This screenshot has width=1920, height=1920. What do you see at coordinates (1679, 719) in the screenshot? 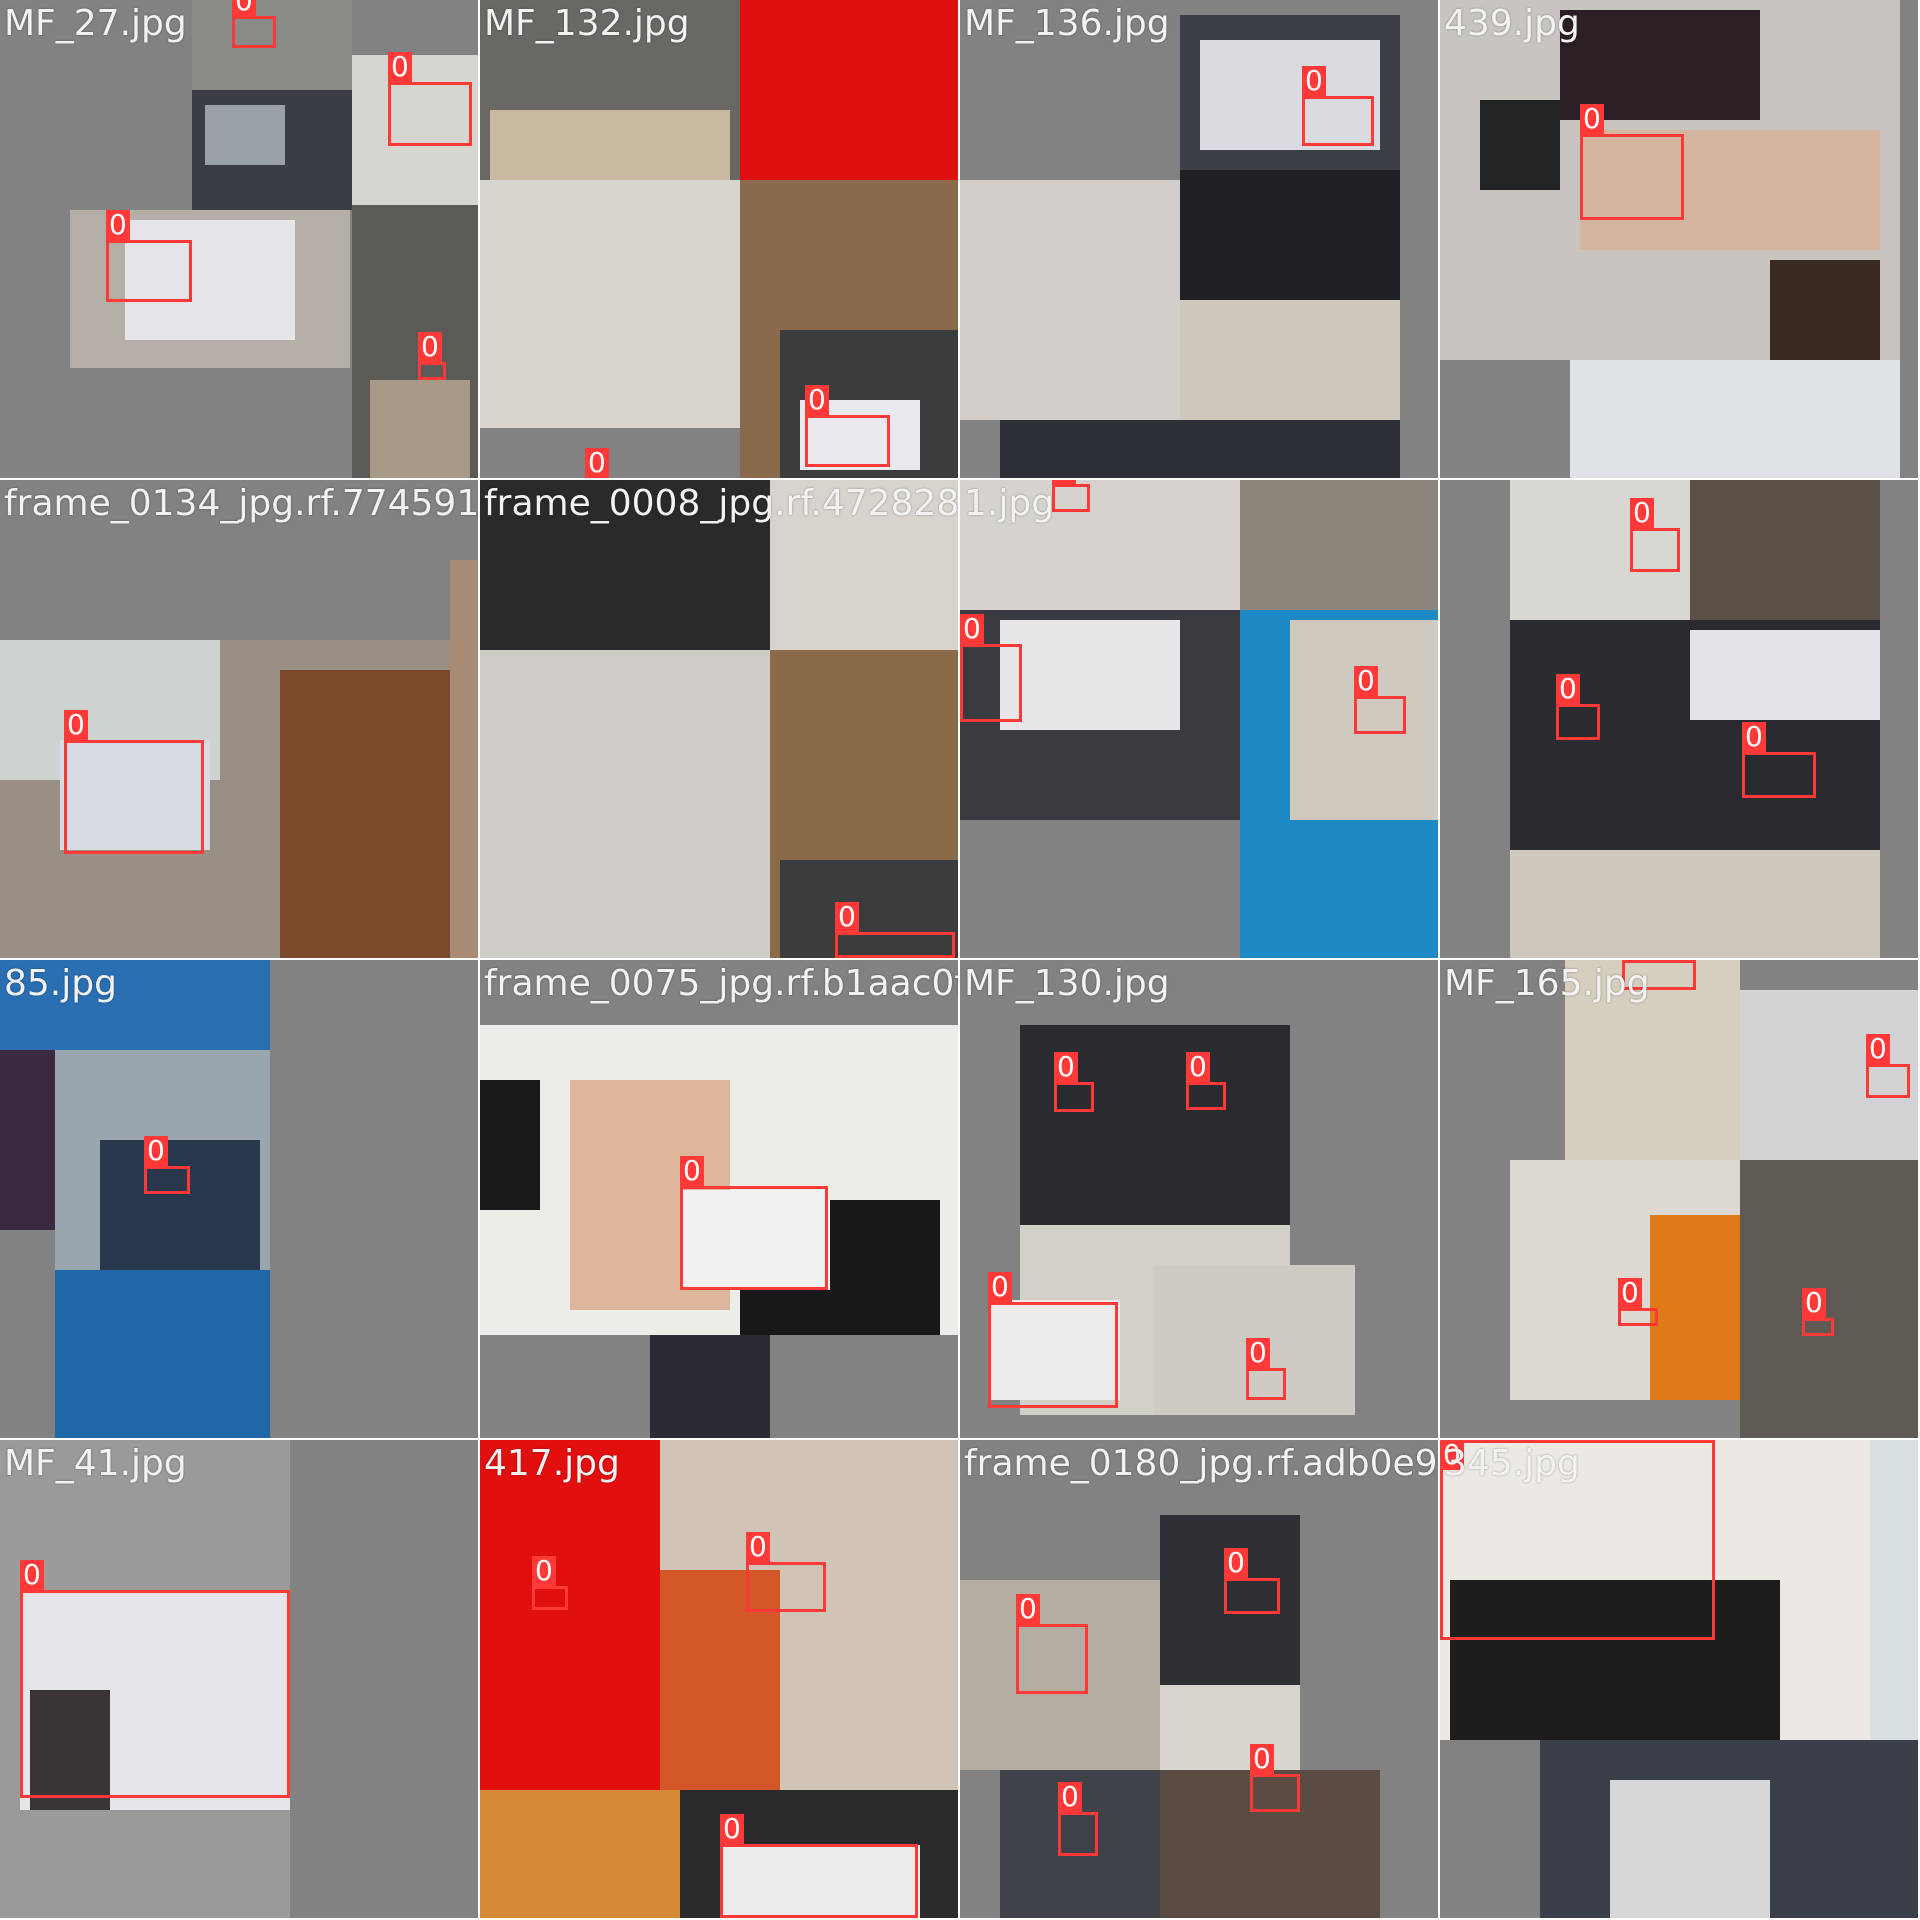
I see `tile-laptops: 0 0 0` at bounding box center [1679, 719].